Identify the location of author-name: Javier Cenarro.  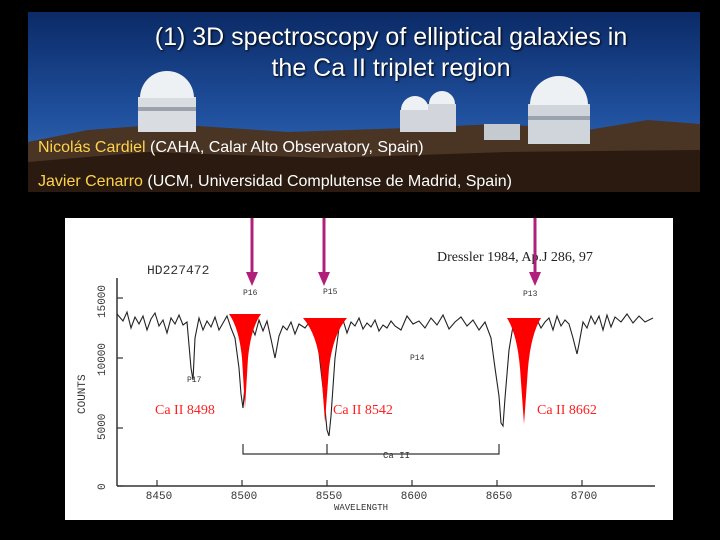
(90, 181).